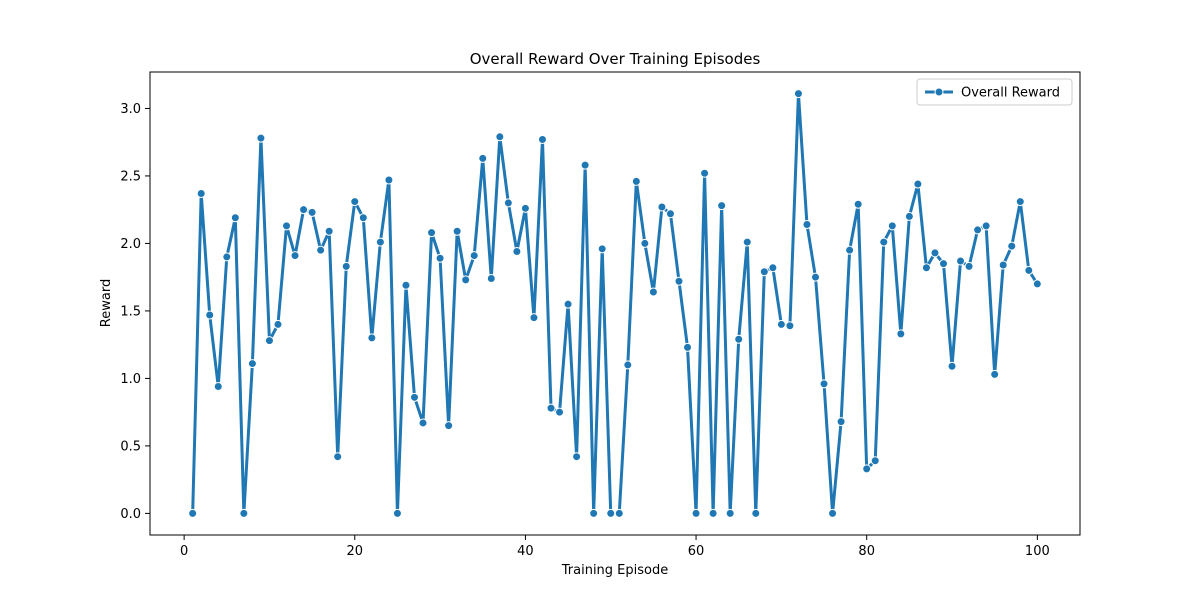  I want to click on x-tick-label: 80, so click(866, 551).